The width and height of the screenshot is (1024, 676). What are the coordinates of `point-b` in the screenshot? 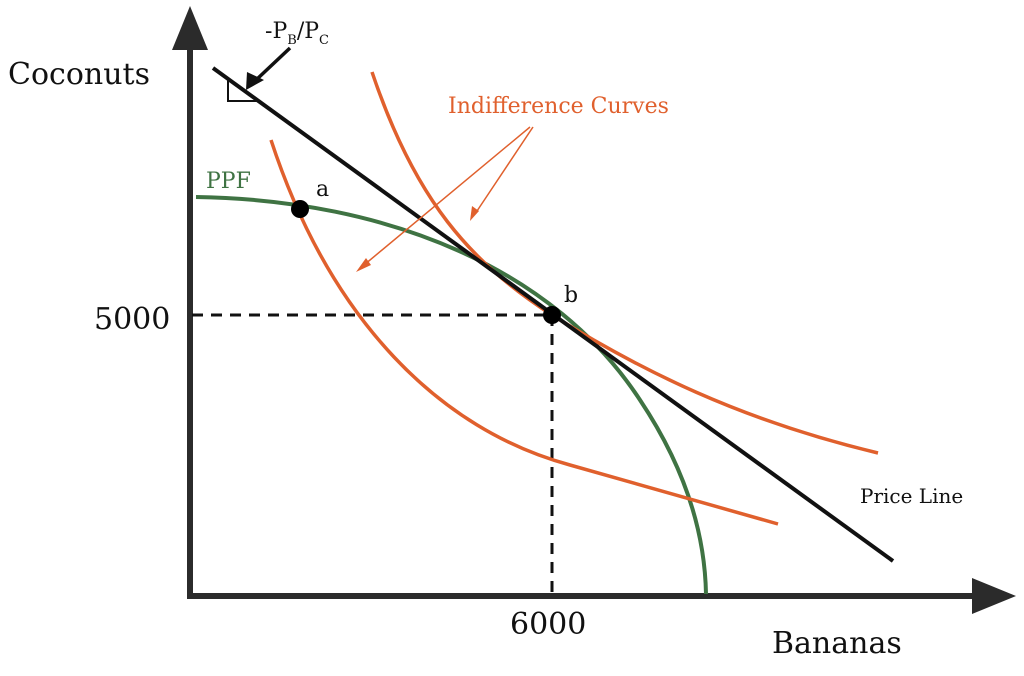 It's located at (552, 315).